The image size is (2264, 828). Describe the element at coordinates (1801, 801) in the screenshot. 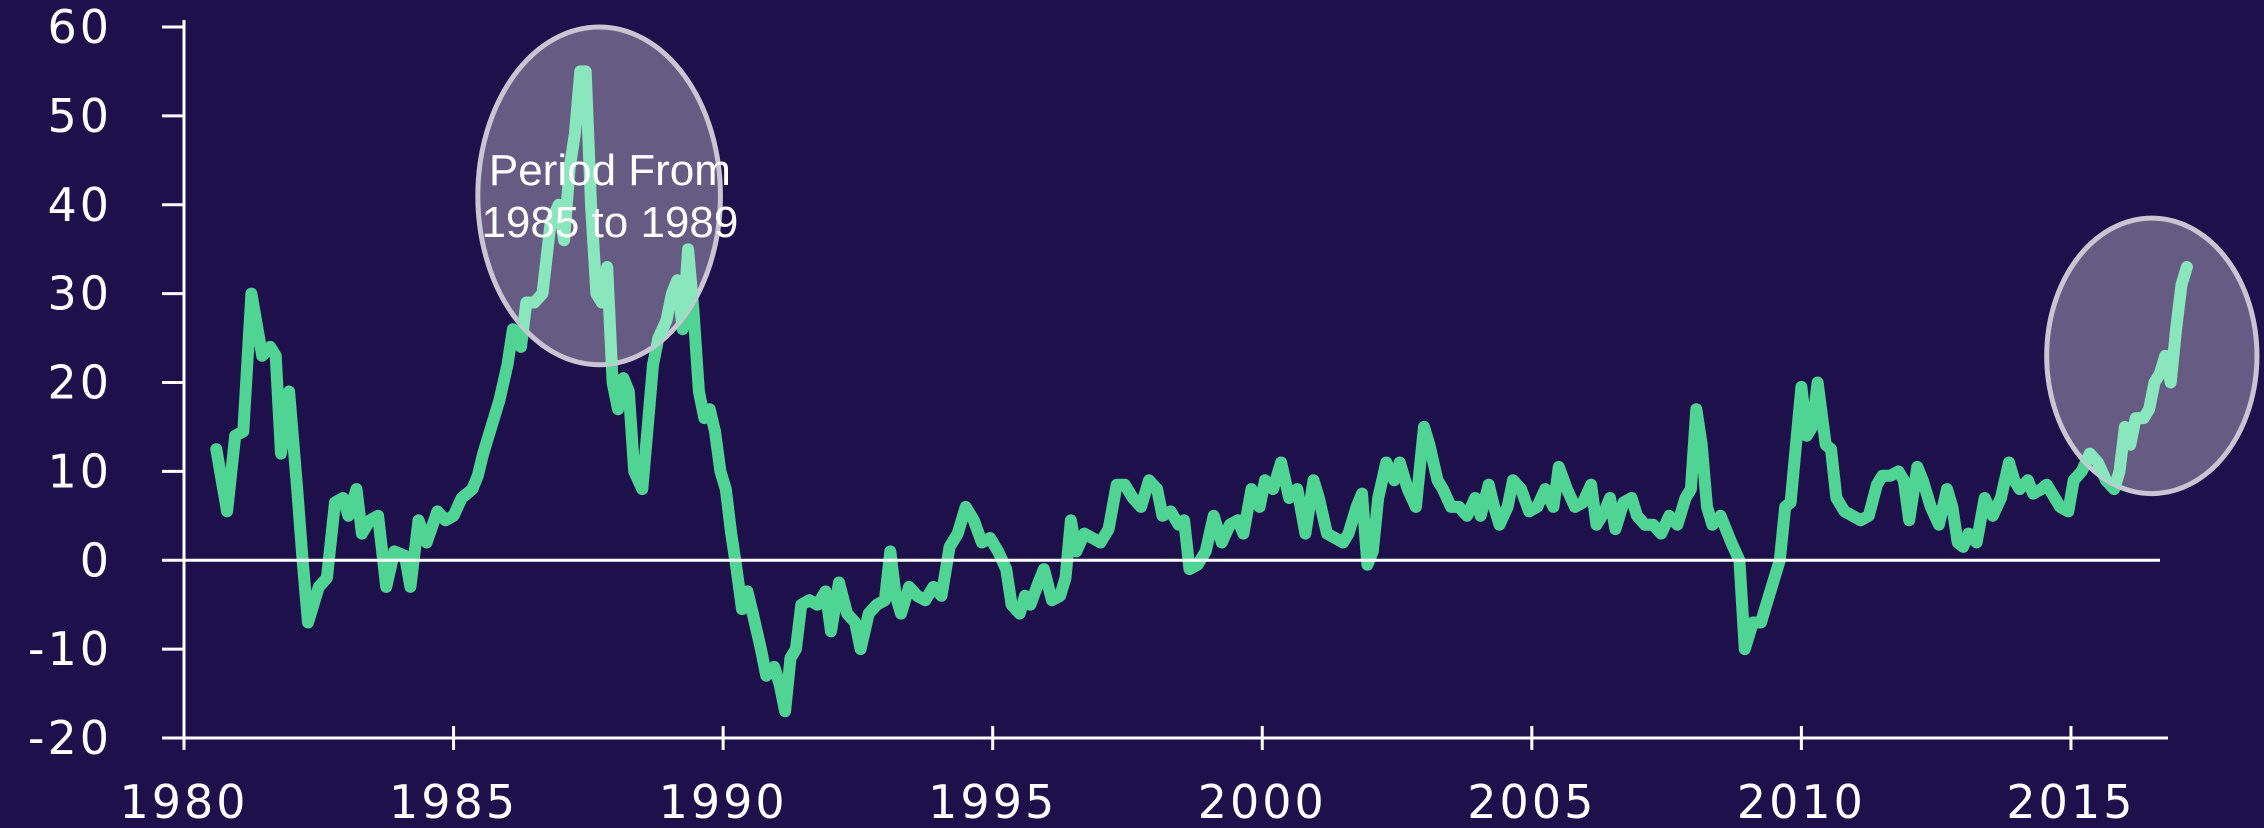

I see `x-tick-label: 2010` at that location.